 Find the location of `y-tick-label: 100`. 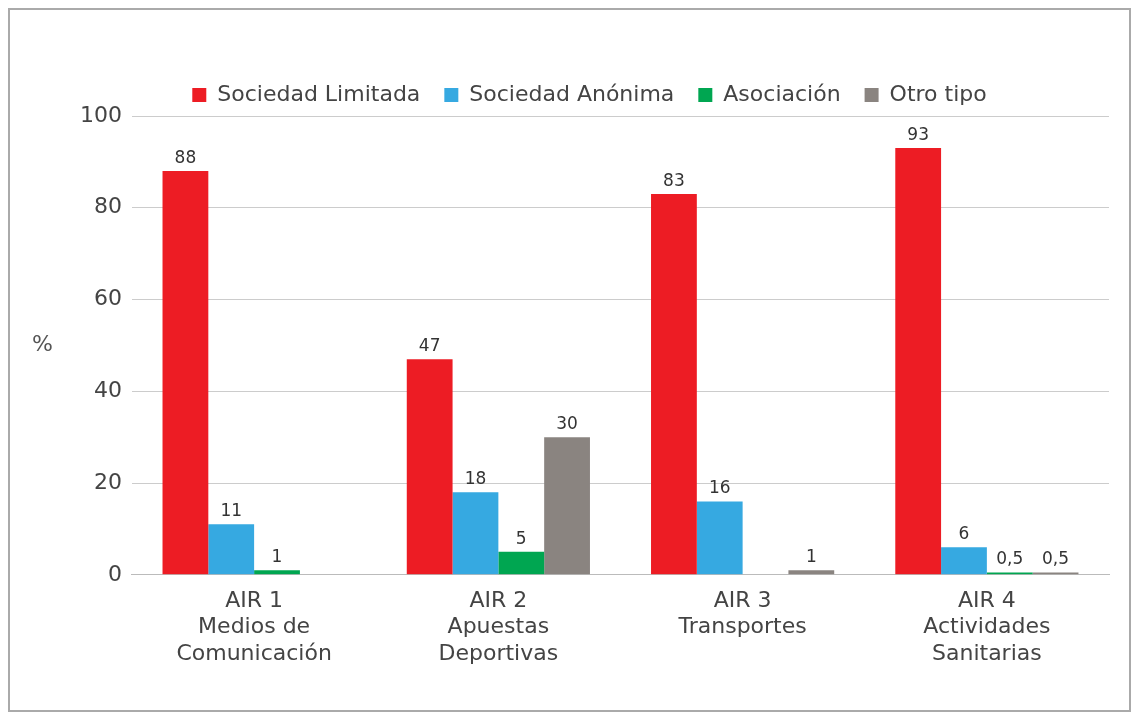

y-tick-label: 100 is located at coordinates (100, 114).